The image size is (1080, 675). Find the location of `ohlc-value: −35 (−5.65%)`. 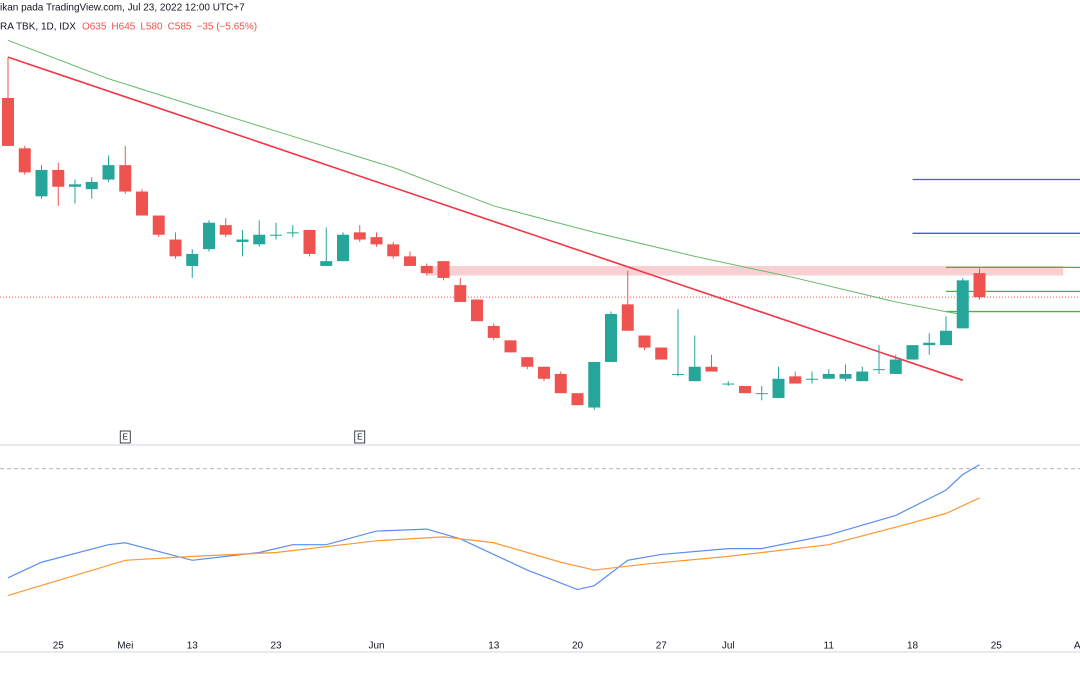

ohlc-value: −35 (−5.65%) is located at coordinates (226, 27).